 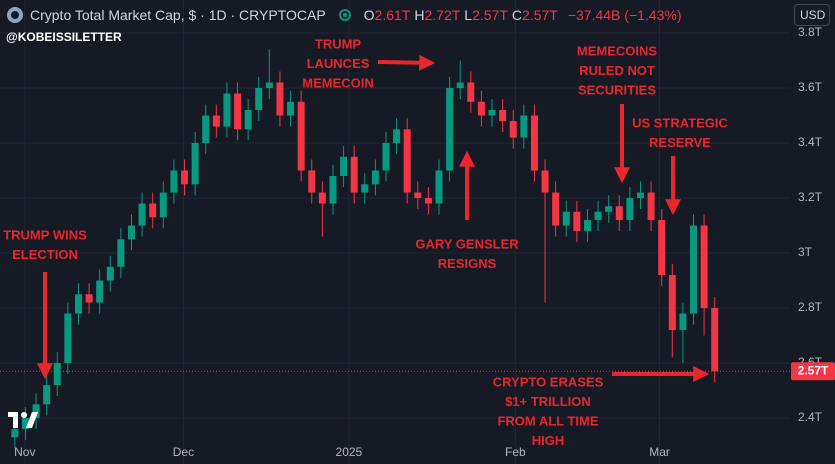 I want to click on ohlc-value: 2.61T, so click(x=392, y=15).